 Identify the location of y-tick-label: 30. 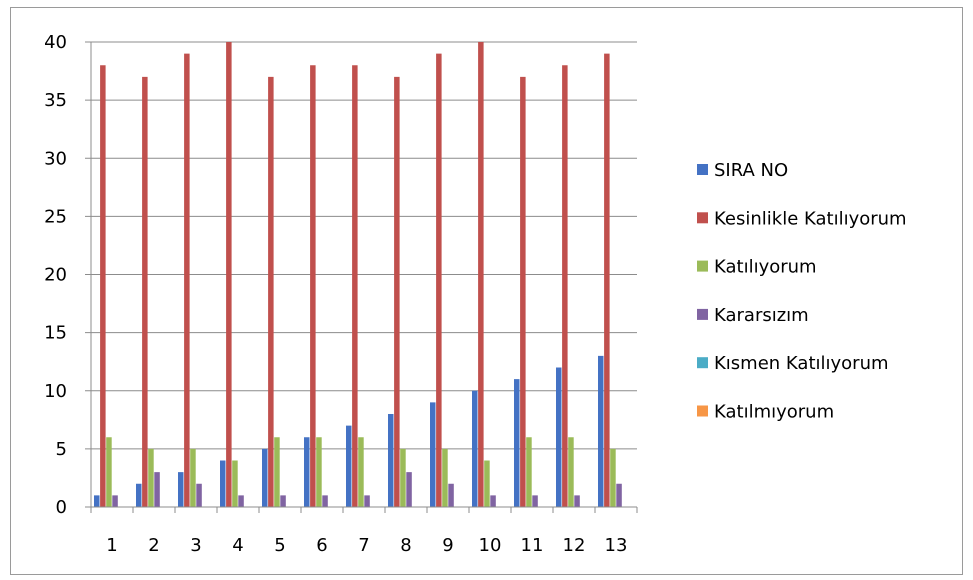
(55, 158).